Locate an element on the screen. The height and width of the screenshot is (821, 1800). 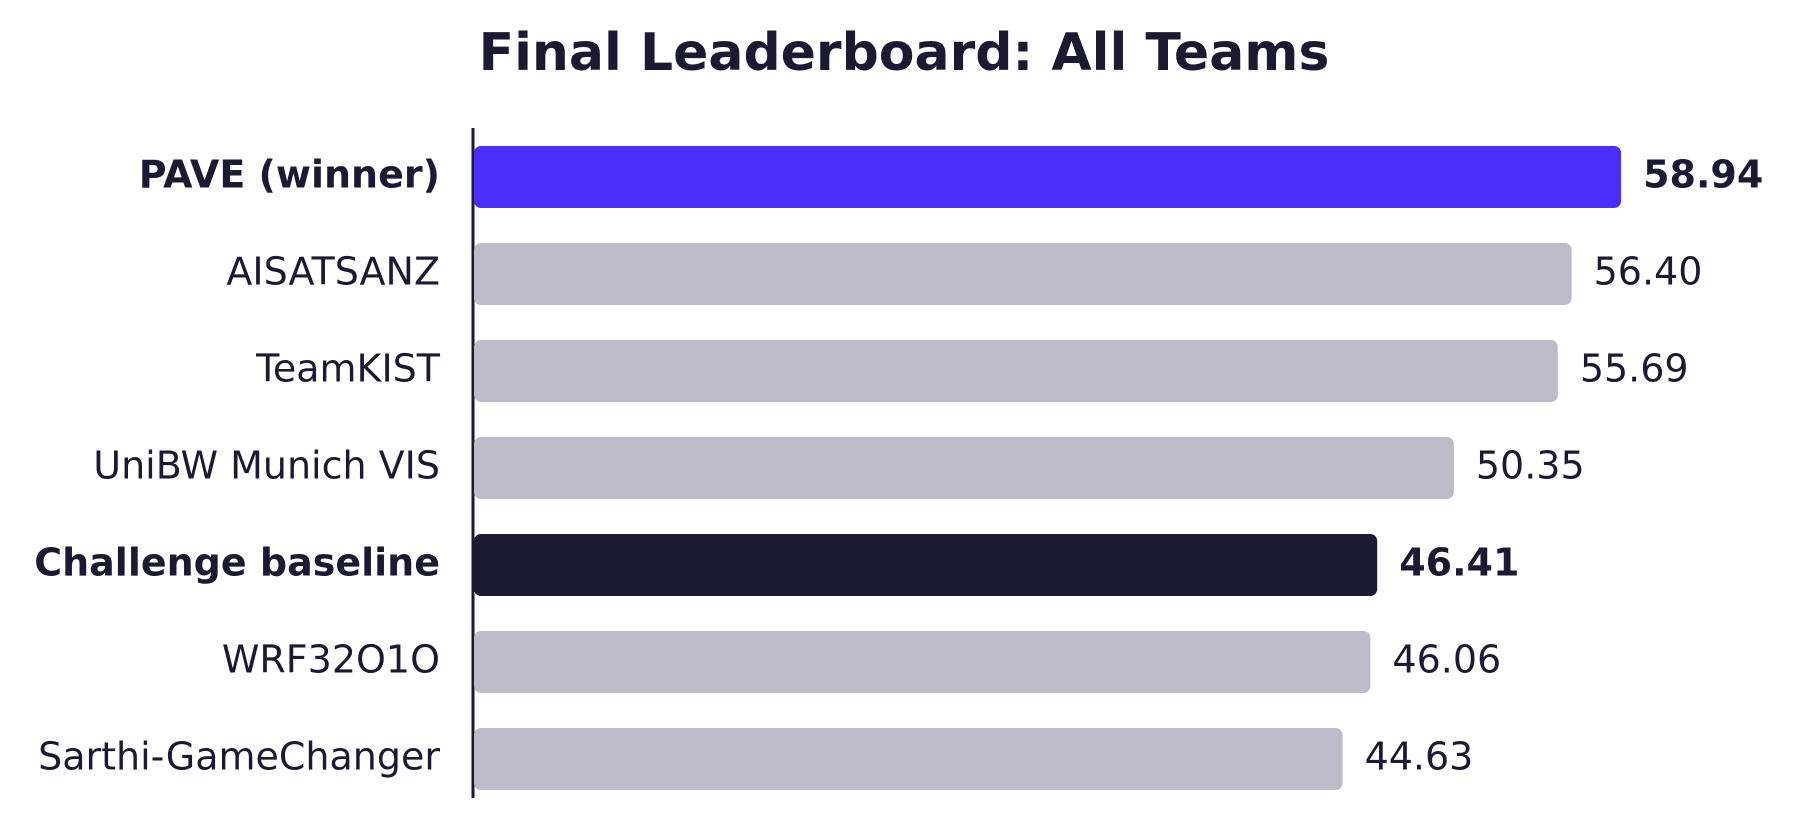
value-label: 46.06 is located at coordinates (1446, 660).